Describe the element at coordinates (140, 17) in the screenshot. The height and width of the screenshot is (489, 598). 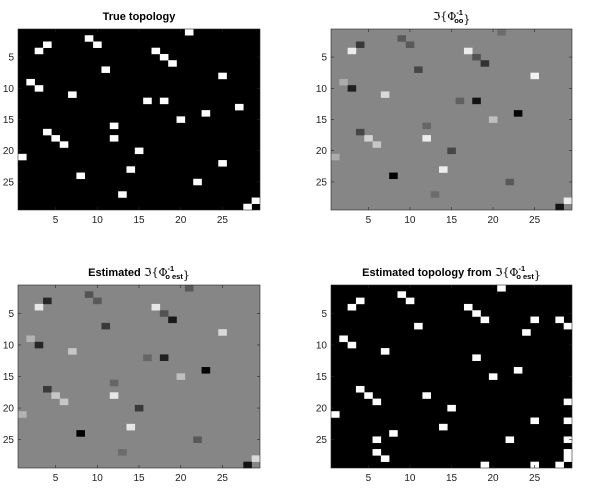
I see `chart-title: True topology` at that location.